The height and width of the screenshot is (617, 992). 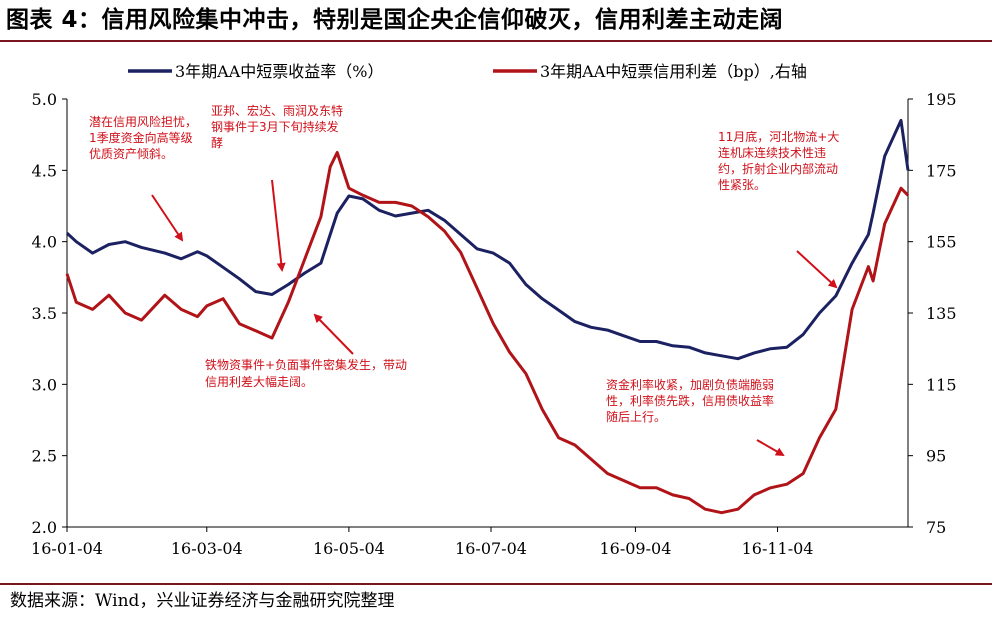 I want to click on annotation-text-line: 钢事件于3月下旬持续发, so click(x=275, y=126).